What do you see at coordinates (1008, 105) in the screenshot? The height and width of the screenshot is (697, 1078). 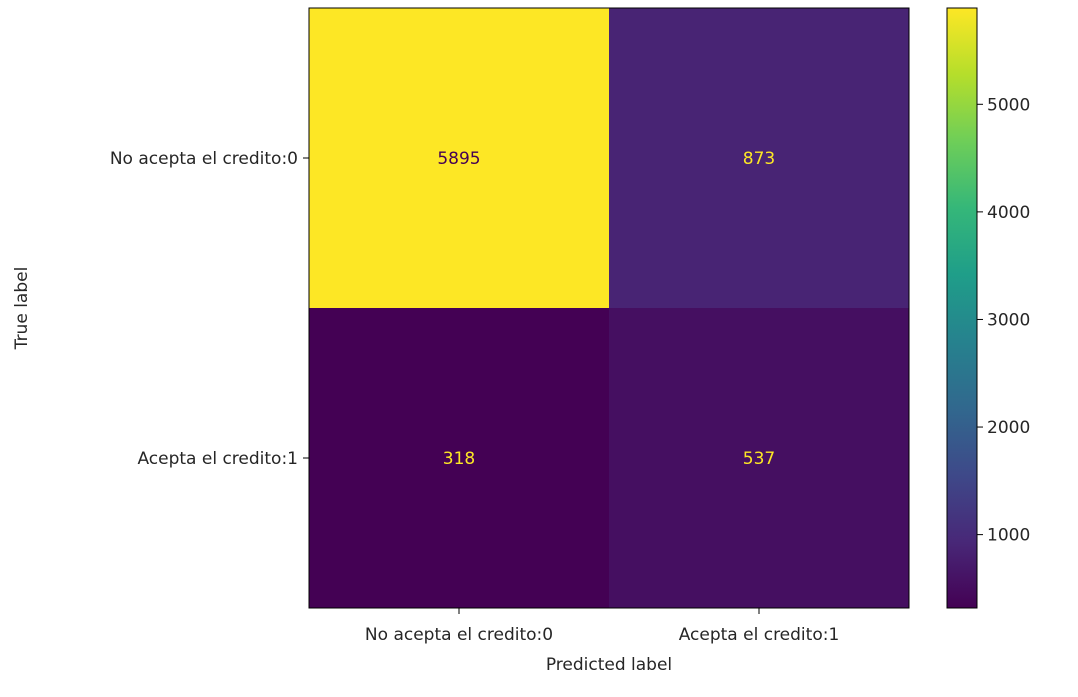 I see `colorbar-tick-label: 5000` at bounding box center [1008, 105].